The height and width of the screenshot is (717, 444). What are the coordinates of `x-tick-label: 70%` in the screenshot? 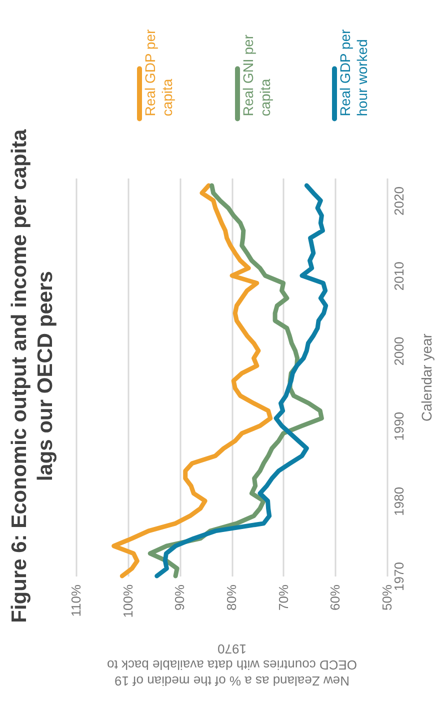 It's located at (283, 597).